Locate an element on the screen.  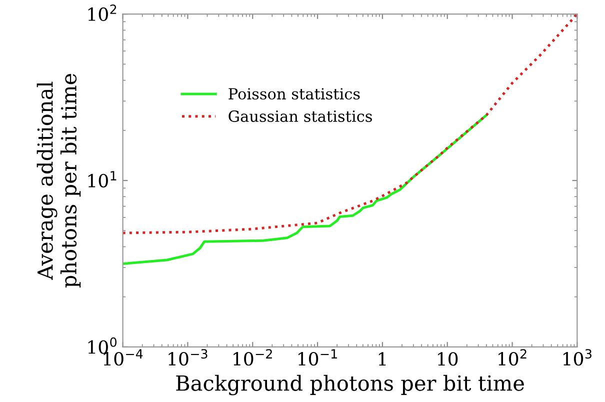
legend-label: Gaussian statistics is located at coordinates (300, 116).